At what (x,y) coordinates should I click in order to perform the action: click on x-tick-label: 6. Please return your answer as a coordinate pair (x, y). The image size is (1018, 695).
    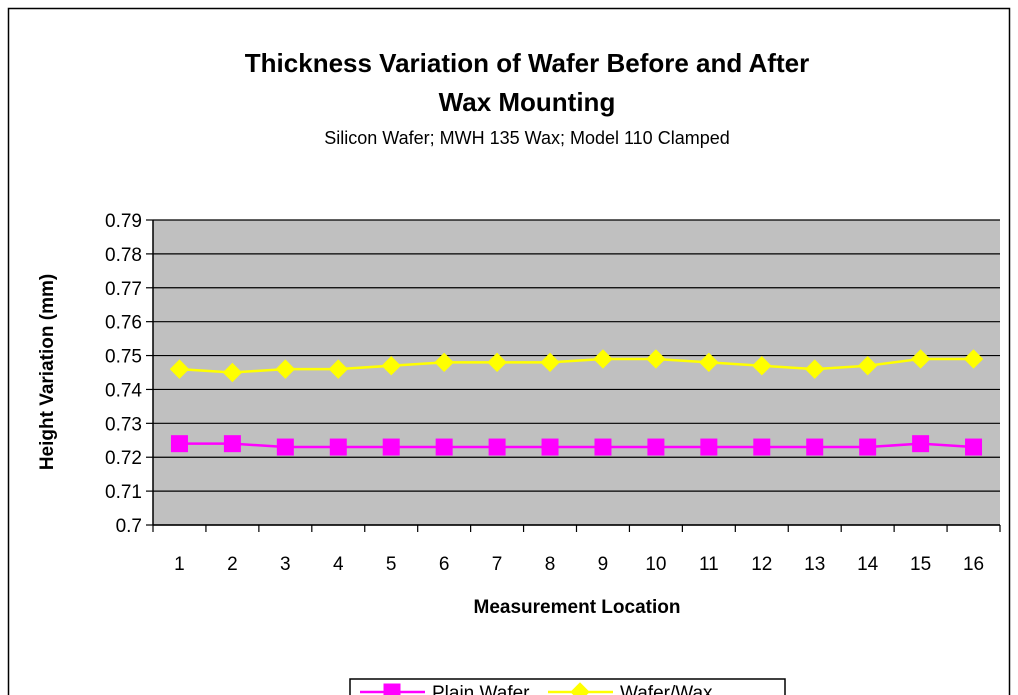
    Looking at the image, I should click on (444, 564).